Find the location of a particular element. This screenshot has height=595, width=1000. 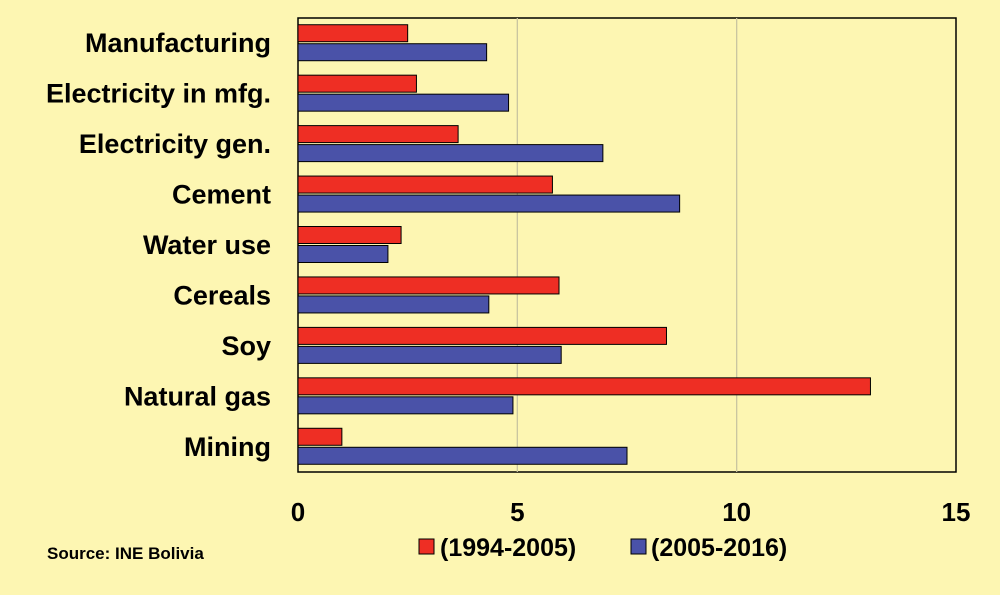

category-label: Cereals is located at coordinates (222, 295).